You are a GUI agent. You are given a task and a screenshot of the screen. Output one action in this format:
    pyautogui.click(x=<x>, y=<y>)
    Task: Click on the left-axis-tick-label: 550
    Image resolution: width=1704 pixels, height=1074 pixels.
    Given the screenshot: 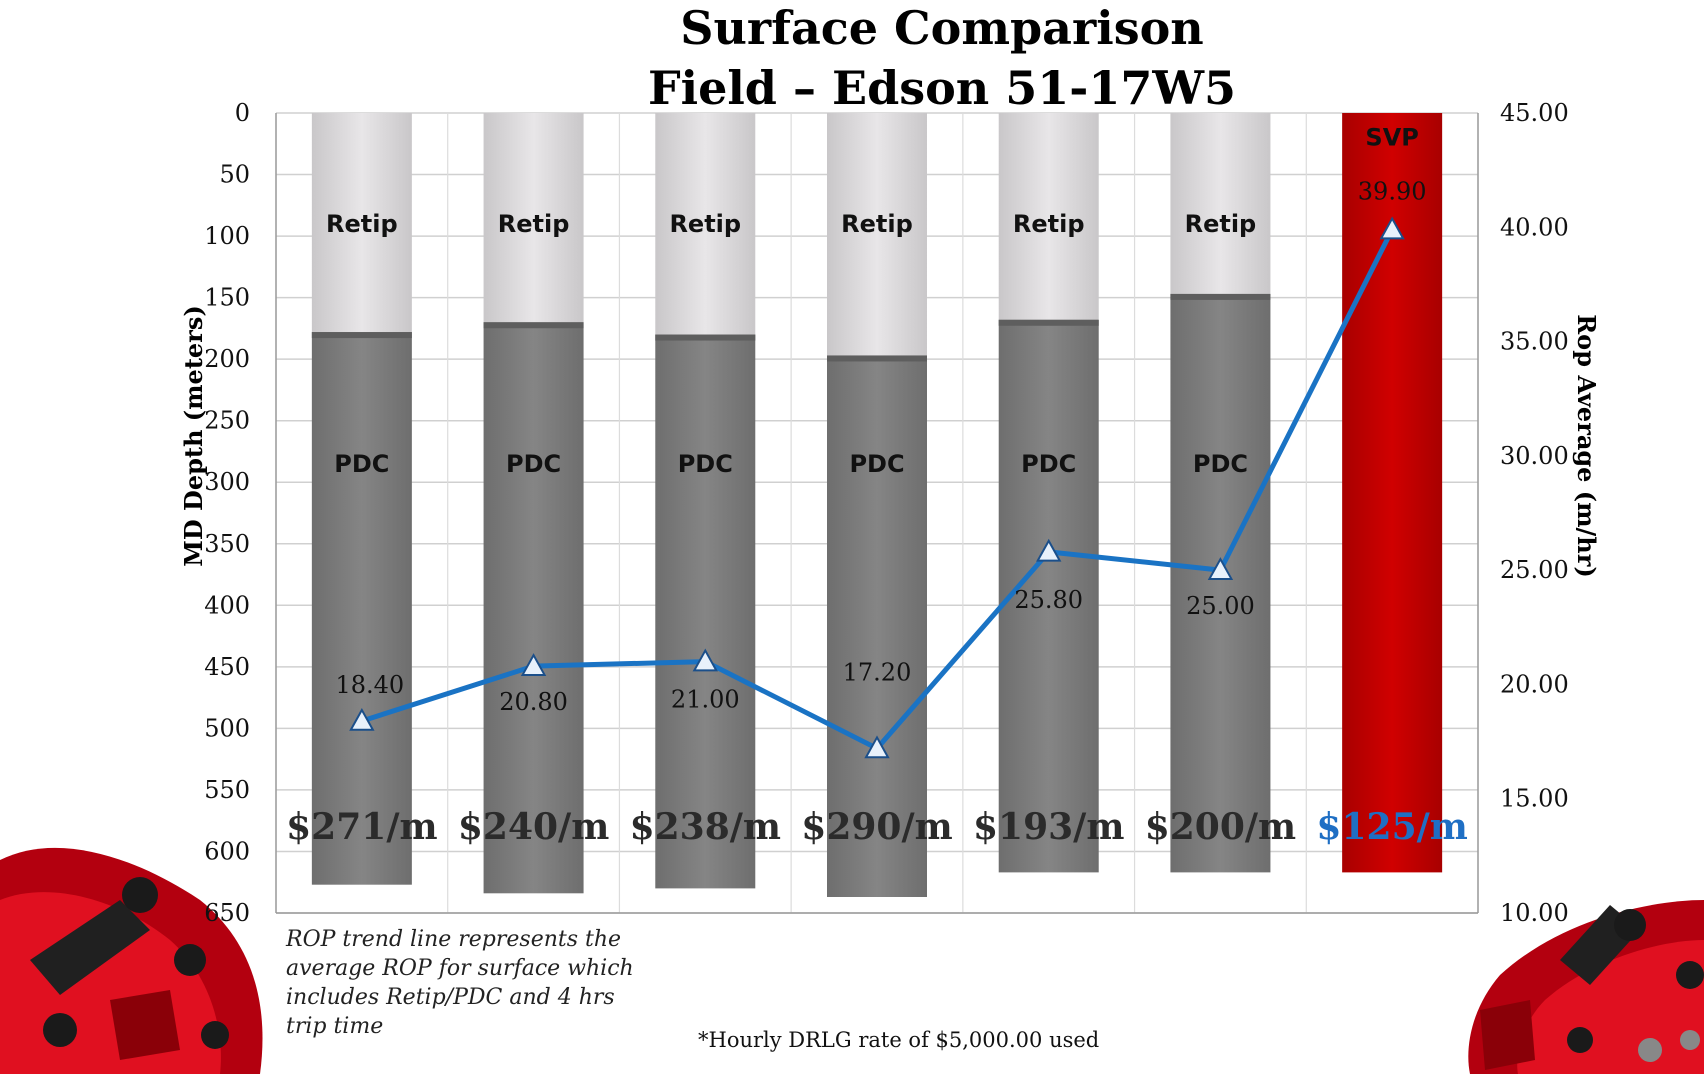 What is the action you would take?
    pyautogui.click(x=227, y=790)
    